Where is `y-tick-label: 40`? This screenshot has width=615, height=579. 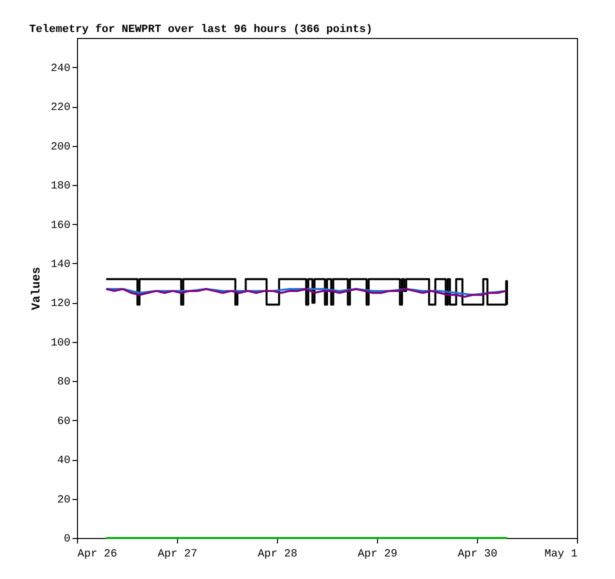
y-tick-label: 40 is located at coordinates (63, 461).